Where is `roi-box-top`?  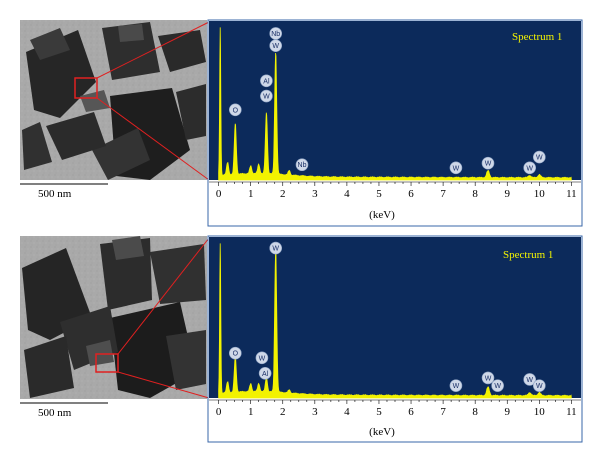
roi-box-top is located at coordinates (86, 88).